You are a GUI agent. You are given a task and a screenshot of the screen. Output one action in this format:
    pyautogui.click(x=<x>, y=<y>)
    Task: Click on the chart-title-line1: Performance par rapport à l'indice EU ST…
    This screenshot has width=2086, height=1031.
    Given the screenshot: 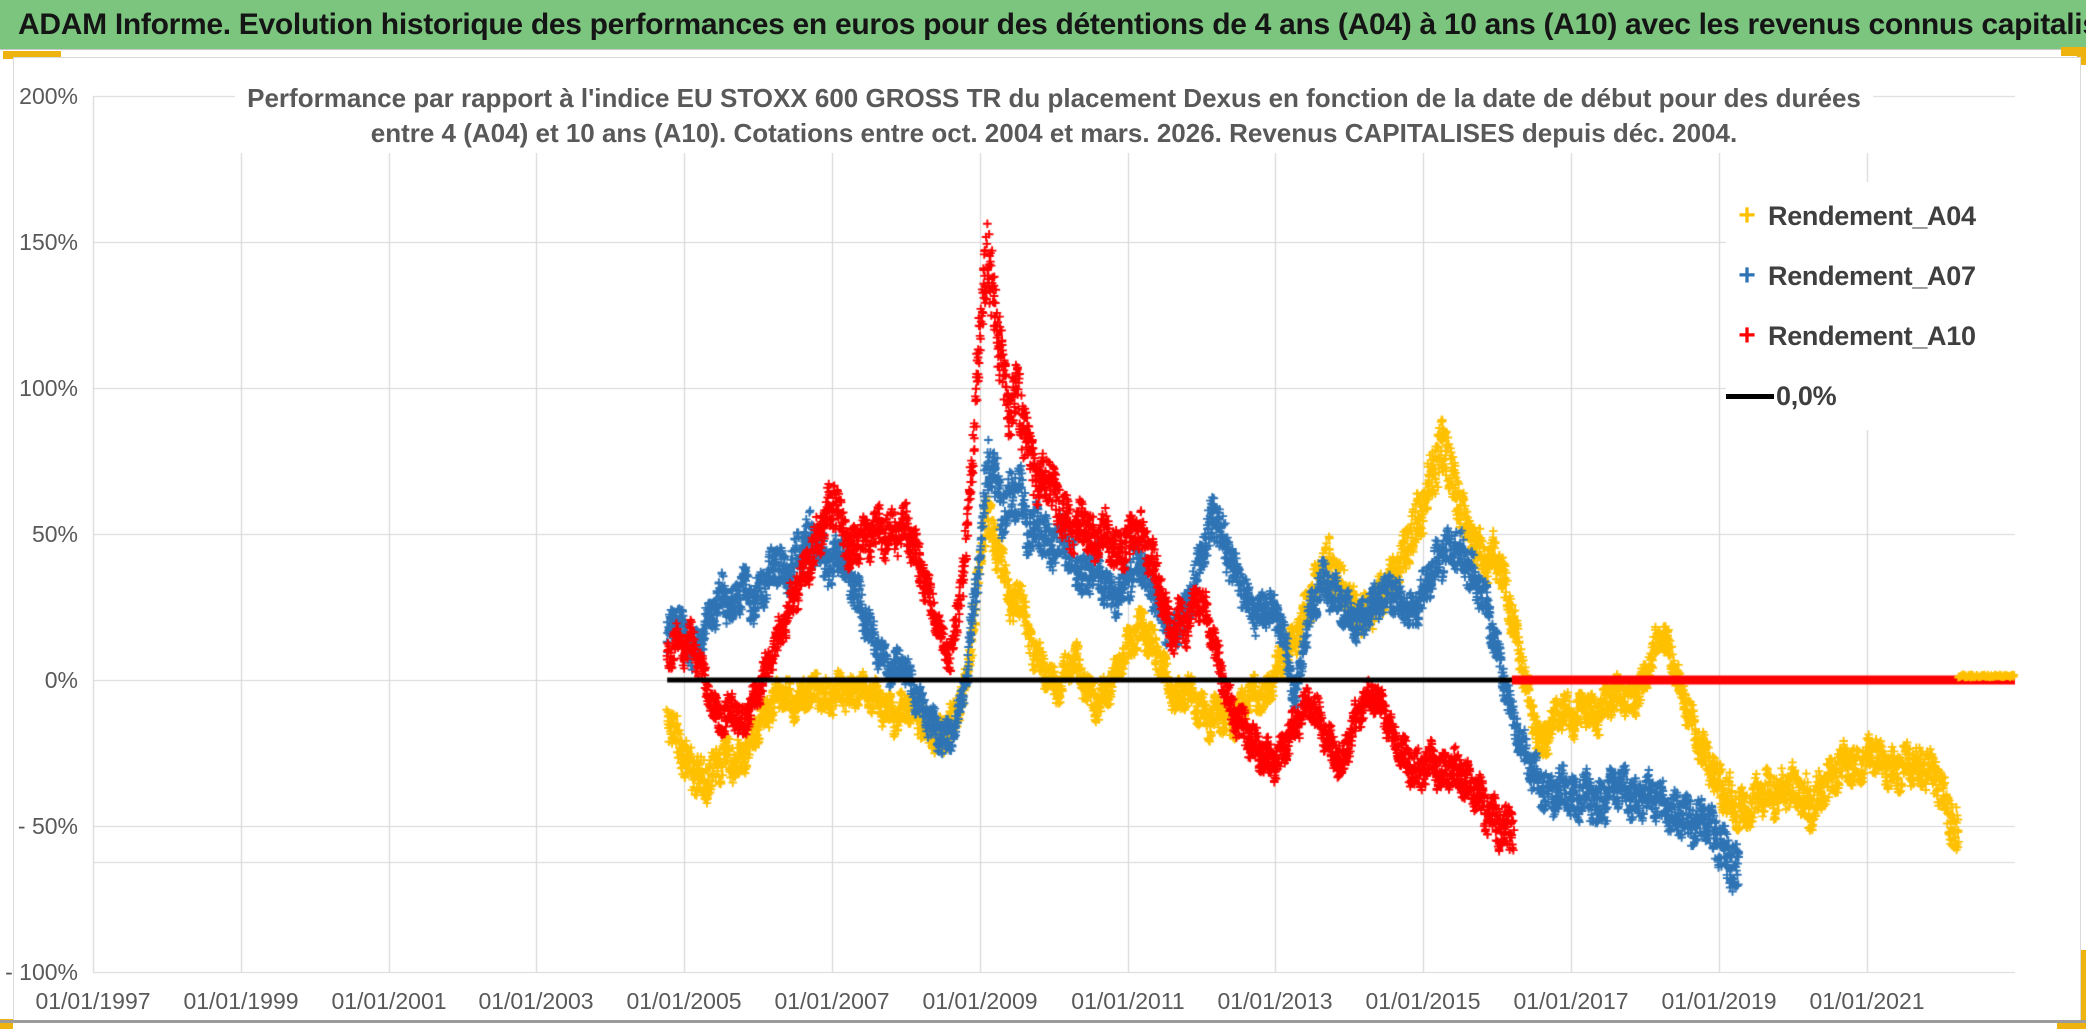 What is the action you would take?
    pyautogui.click(x=1054, y=98)
    